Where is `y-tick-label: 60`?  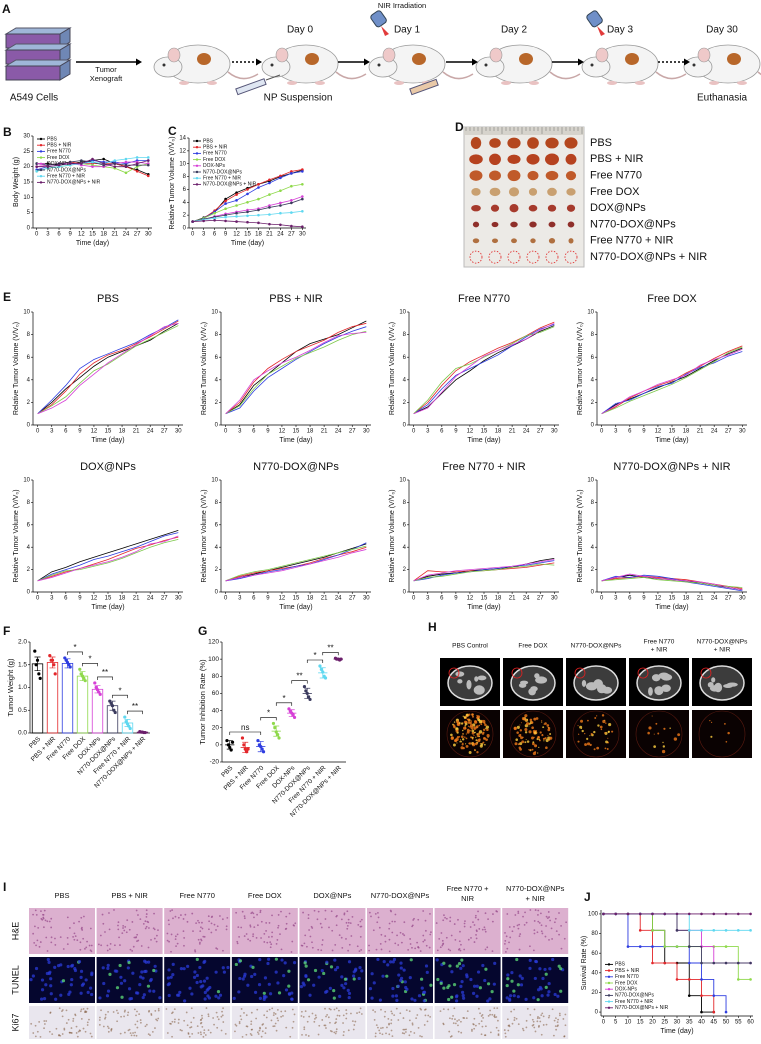 y-tick-label: 60 is located at coordinates (594, 954).